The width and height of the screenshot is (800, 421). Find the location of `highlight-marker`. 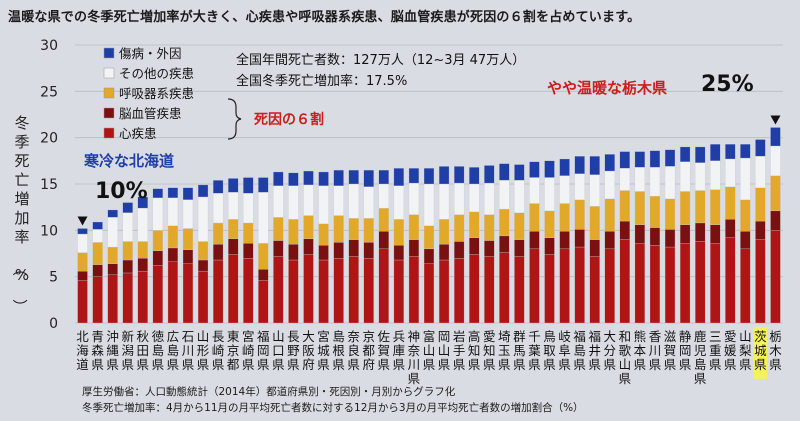

highlight-marker is located at coordinates (760, 353).